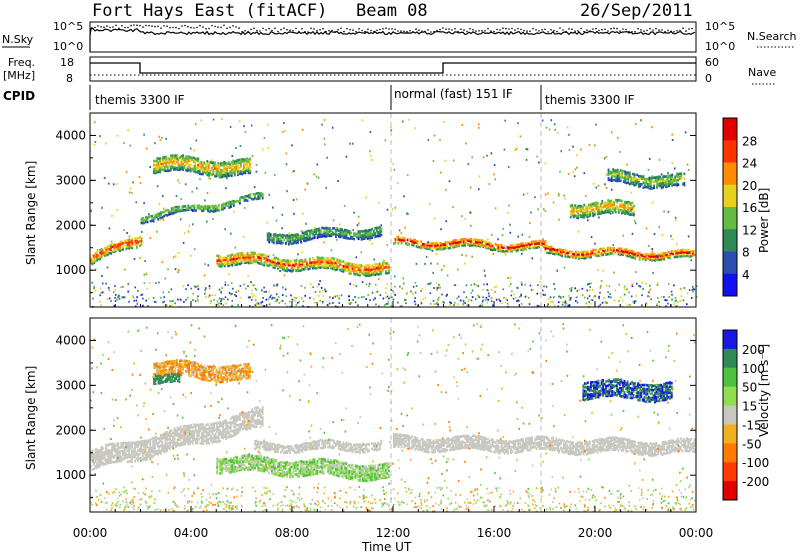 This screenshot has height=554, width=800. I want to click on freq-strip: Freq. [MHz] 18 8 60 0 Nave, so click(389, 70).